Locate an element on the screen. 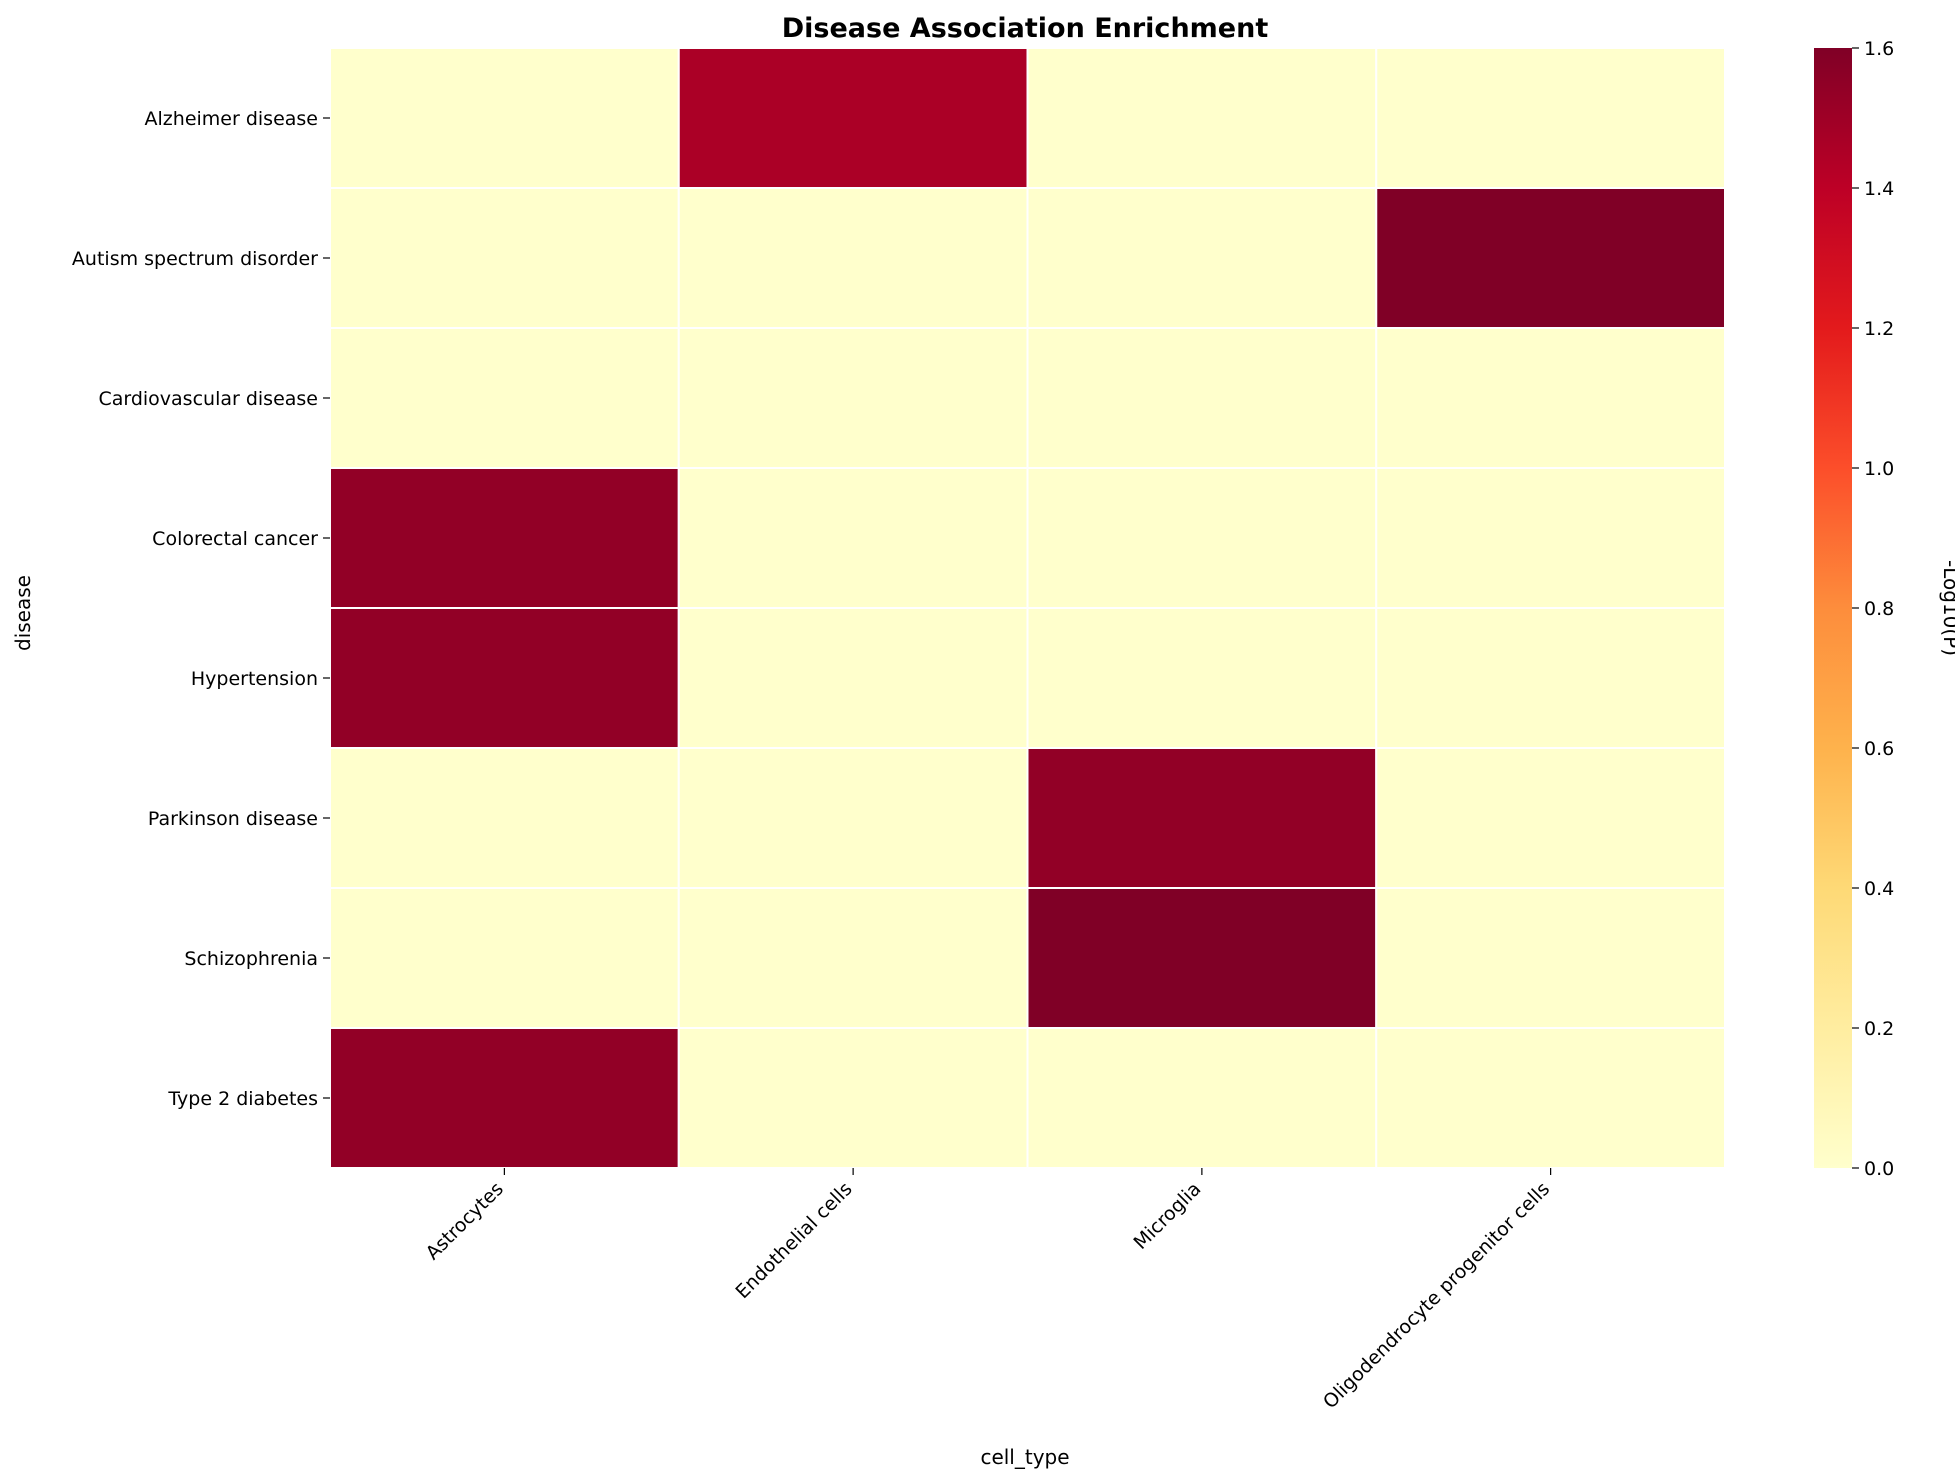 The image size is (1955, 1483). colorbar: 0.0 0.2 0.4 0.6 0.8 1.0 1.2 1.4 1.6 -Log10(P) is located at coordinates (1884, 609).